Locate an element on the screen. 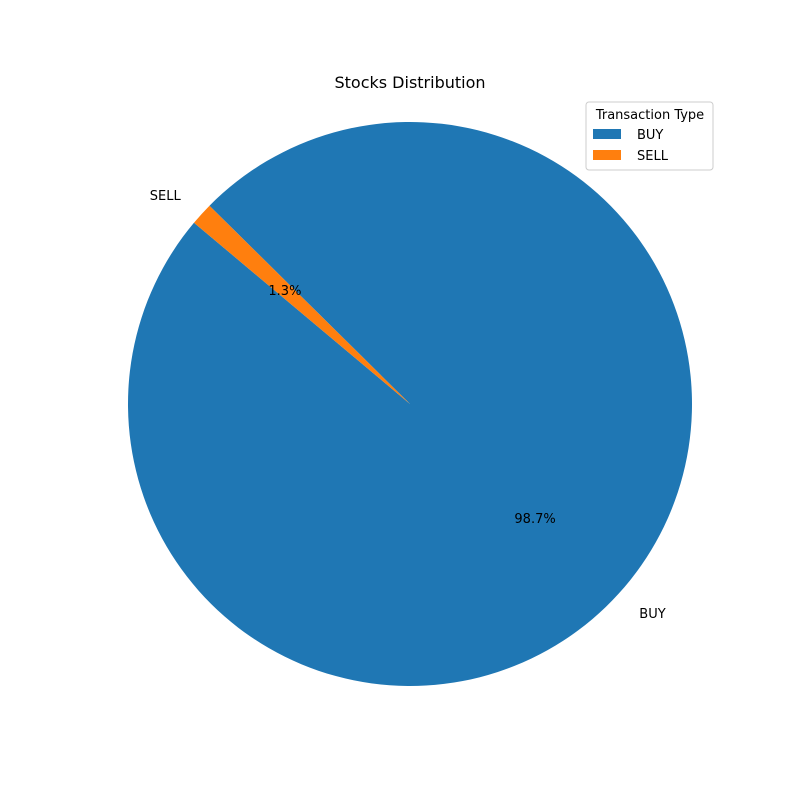 The width and height of the screenshot is (800, 800). legend-label-sell: SELL is located at coordinates (653, 156).